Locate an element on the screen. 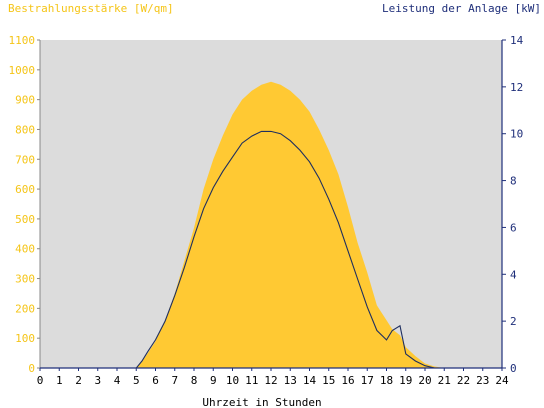  x-tick-label: 4 is located at coordinates (117, 380).